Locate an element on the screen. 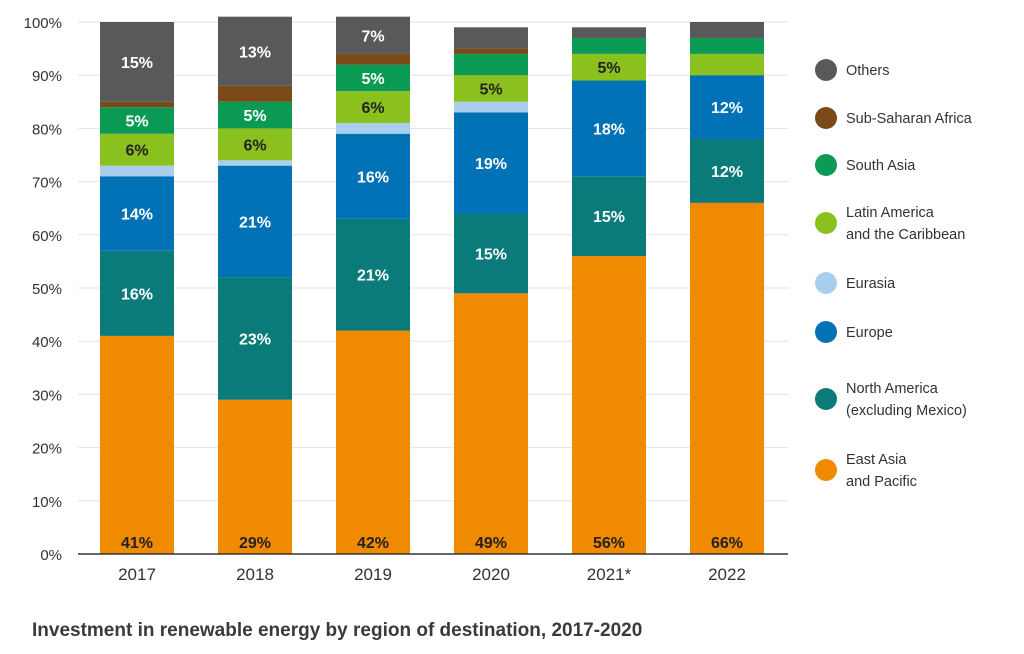 This screenshot has height=654, width=1024. data-label: 42% is located at coordinates (373, 543).